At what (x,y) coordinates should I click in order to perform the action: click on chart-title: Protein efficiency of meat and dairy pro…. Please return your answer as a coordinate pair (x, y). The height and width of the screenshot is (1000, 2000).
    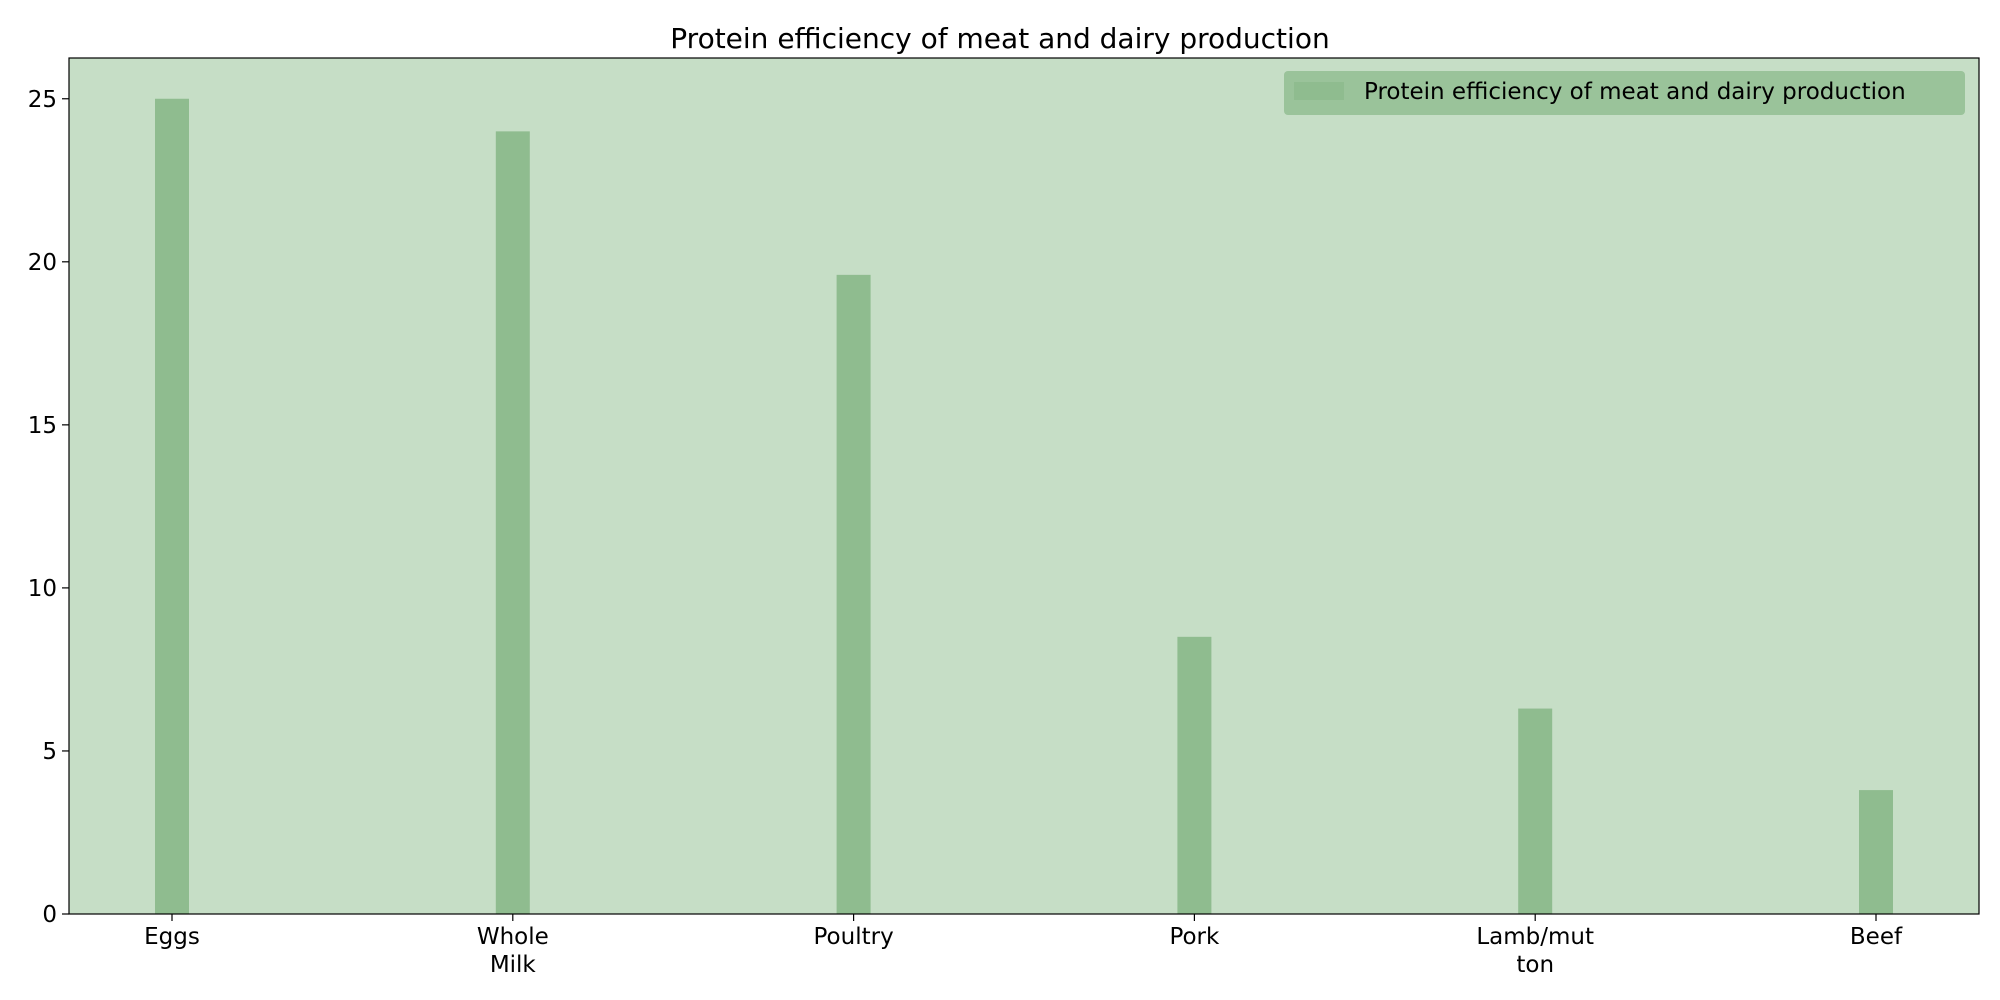
    Looking at the image, I should click on (999, 38).